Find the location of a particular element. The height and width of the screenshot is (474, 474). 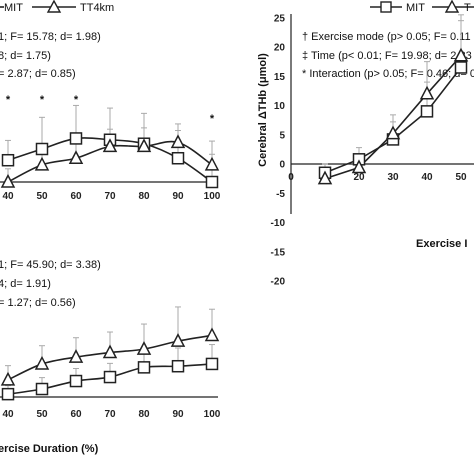

panel-b-asterisks: * * * * is located at coordinates (110, 109).